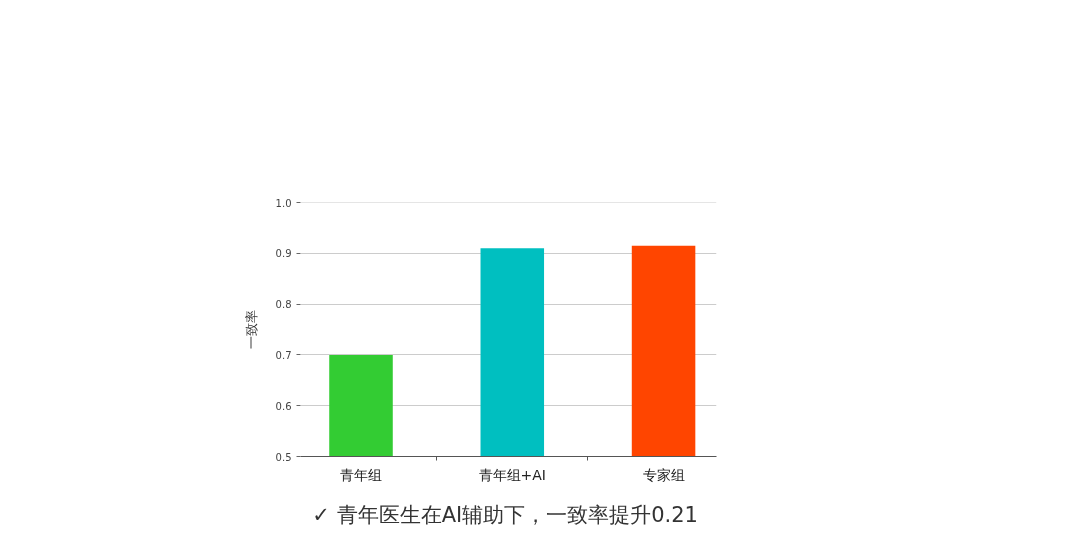 This screenshot has height=551, width=1080. What do you see at coordinates (361, 474) in the screenshot?
I see `x-tick-label: 青年组` at bounding box center [361, 474].